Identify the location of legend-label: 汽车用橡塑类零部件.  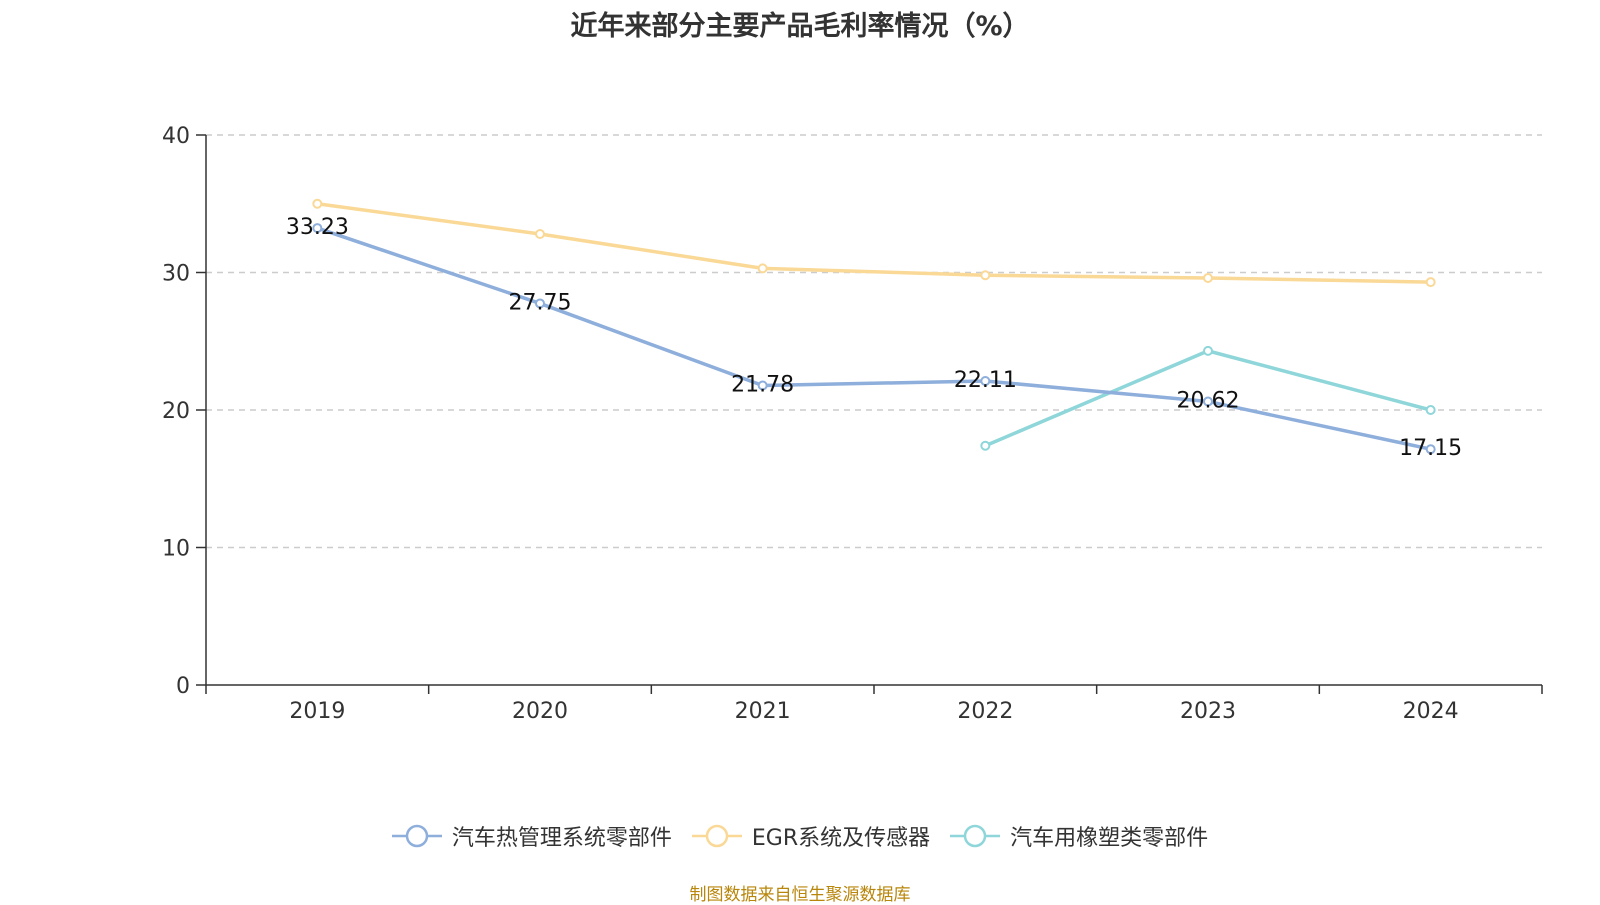
(1109, 838).